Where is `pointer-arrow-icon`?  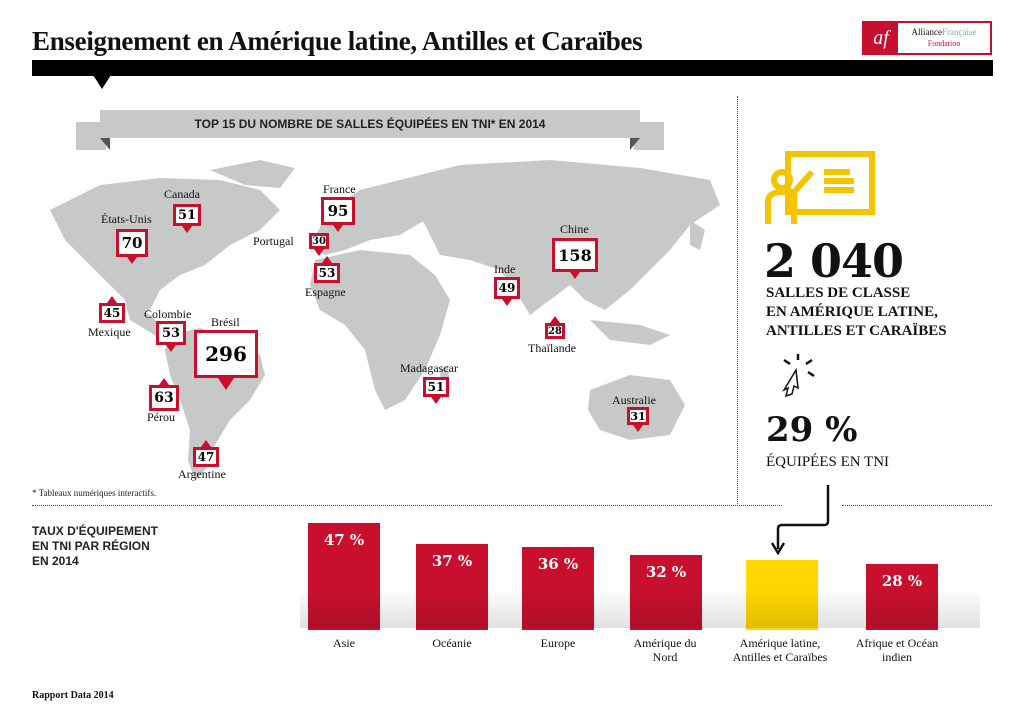
pointer-arrow-icon is located at coordinates (800, 520).